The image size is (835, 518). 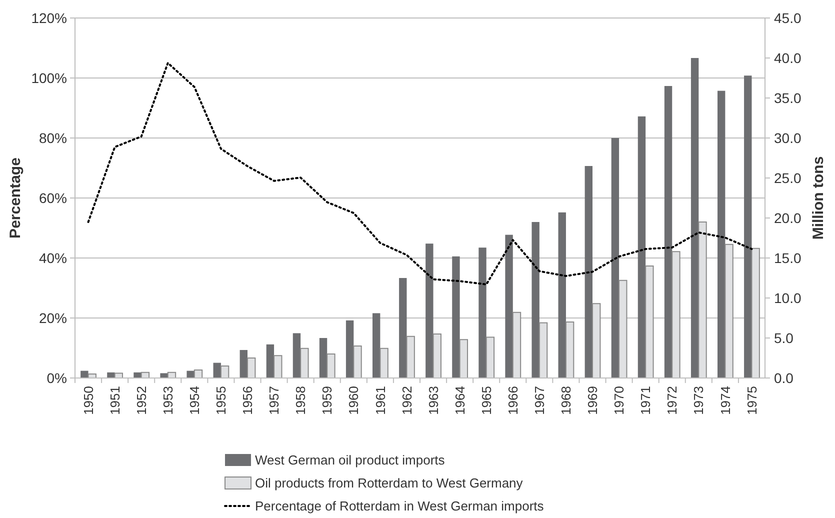 I want to click on x-tick-label: 1965, so click(x=486, y=400).